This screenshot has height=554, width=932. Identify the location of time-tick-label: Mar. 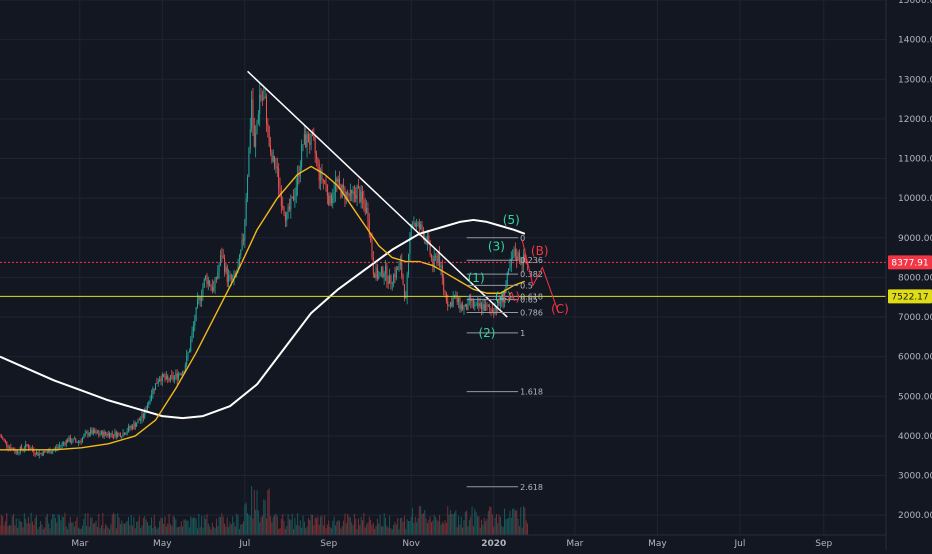
(79, 544).